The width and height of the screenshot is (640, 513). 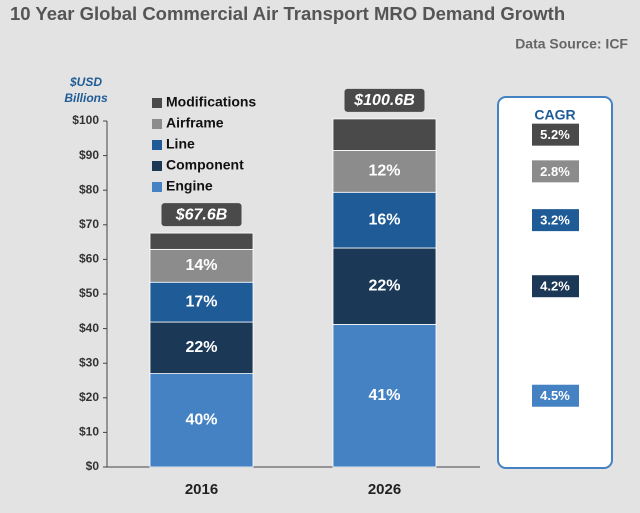 I want to click on cagr-title: CAGR, so click(x=554, y=115).